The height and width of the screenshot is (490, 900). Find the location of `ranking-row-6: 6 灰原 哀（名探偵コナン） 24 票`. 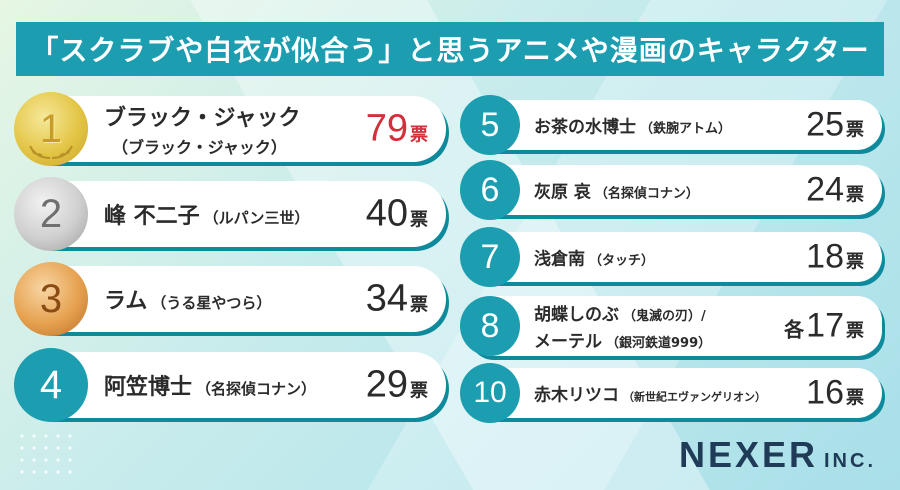

ranking-row-6: 6 灰原 哀（名探偵コナン） 24 票 is located at coordinates (671, 190).